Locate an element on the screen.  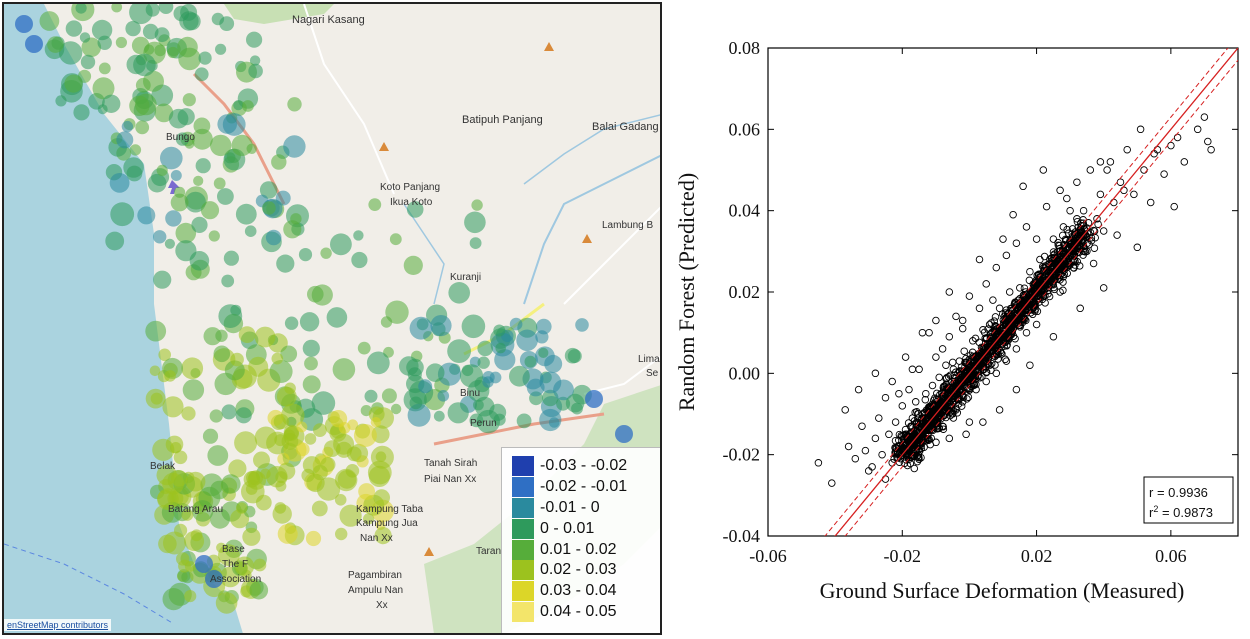
y-tick-label: 0.02 is located at coordinates (745, 292).